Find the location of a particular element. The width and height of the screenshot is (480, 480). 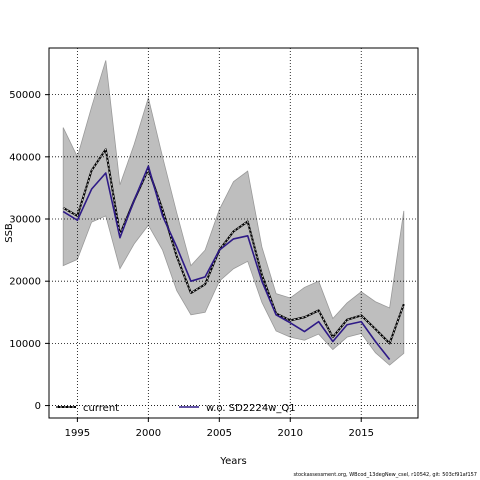

x-tick-label: 1995 is located at coordinates (77, 433).